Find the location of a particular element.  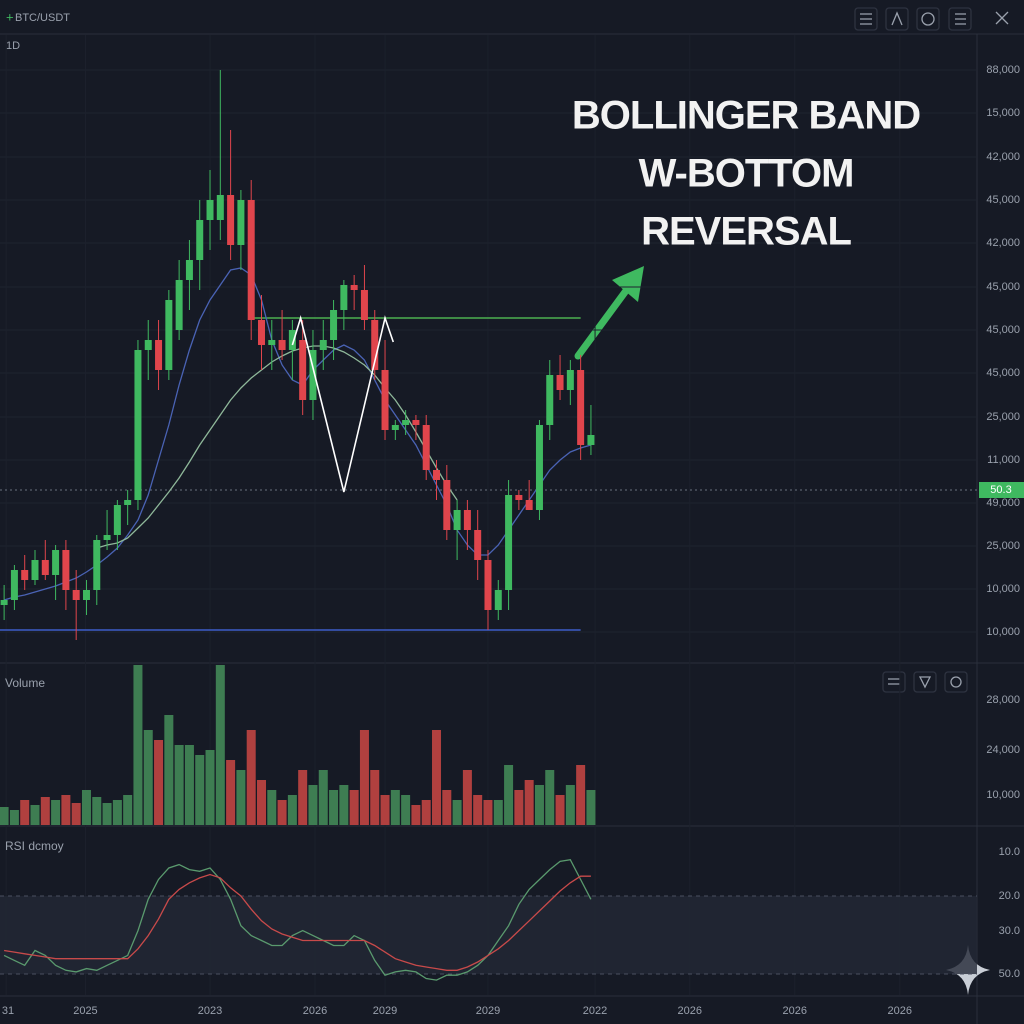

band-line is located at coordinates (277, 447).